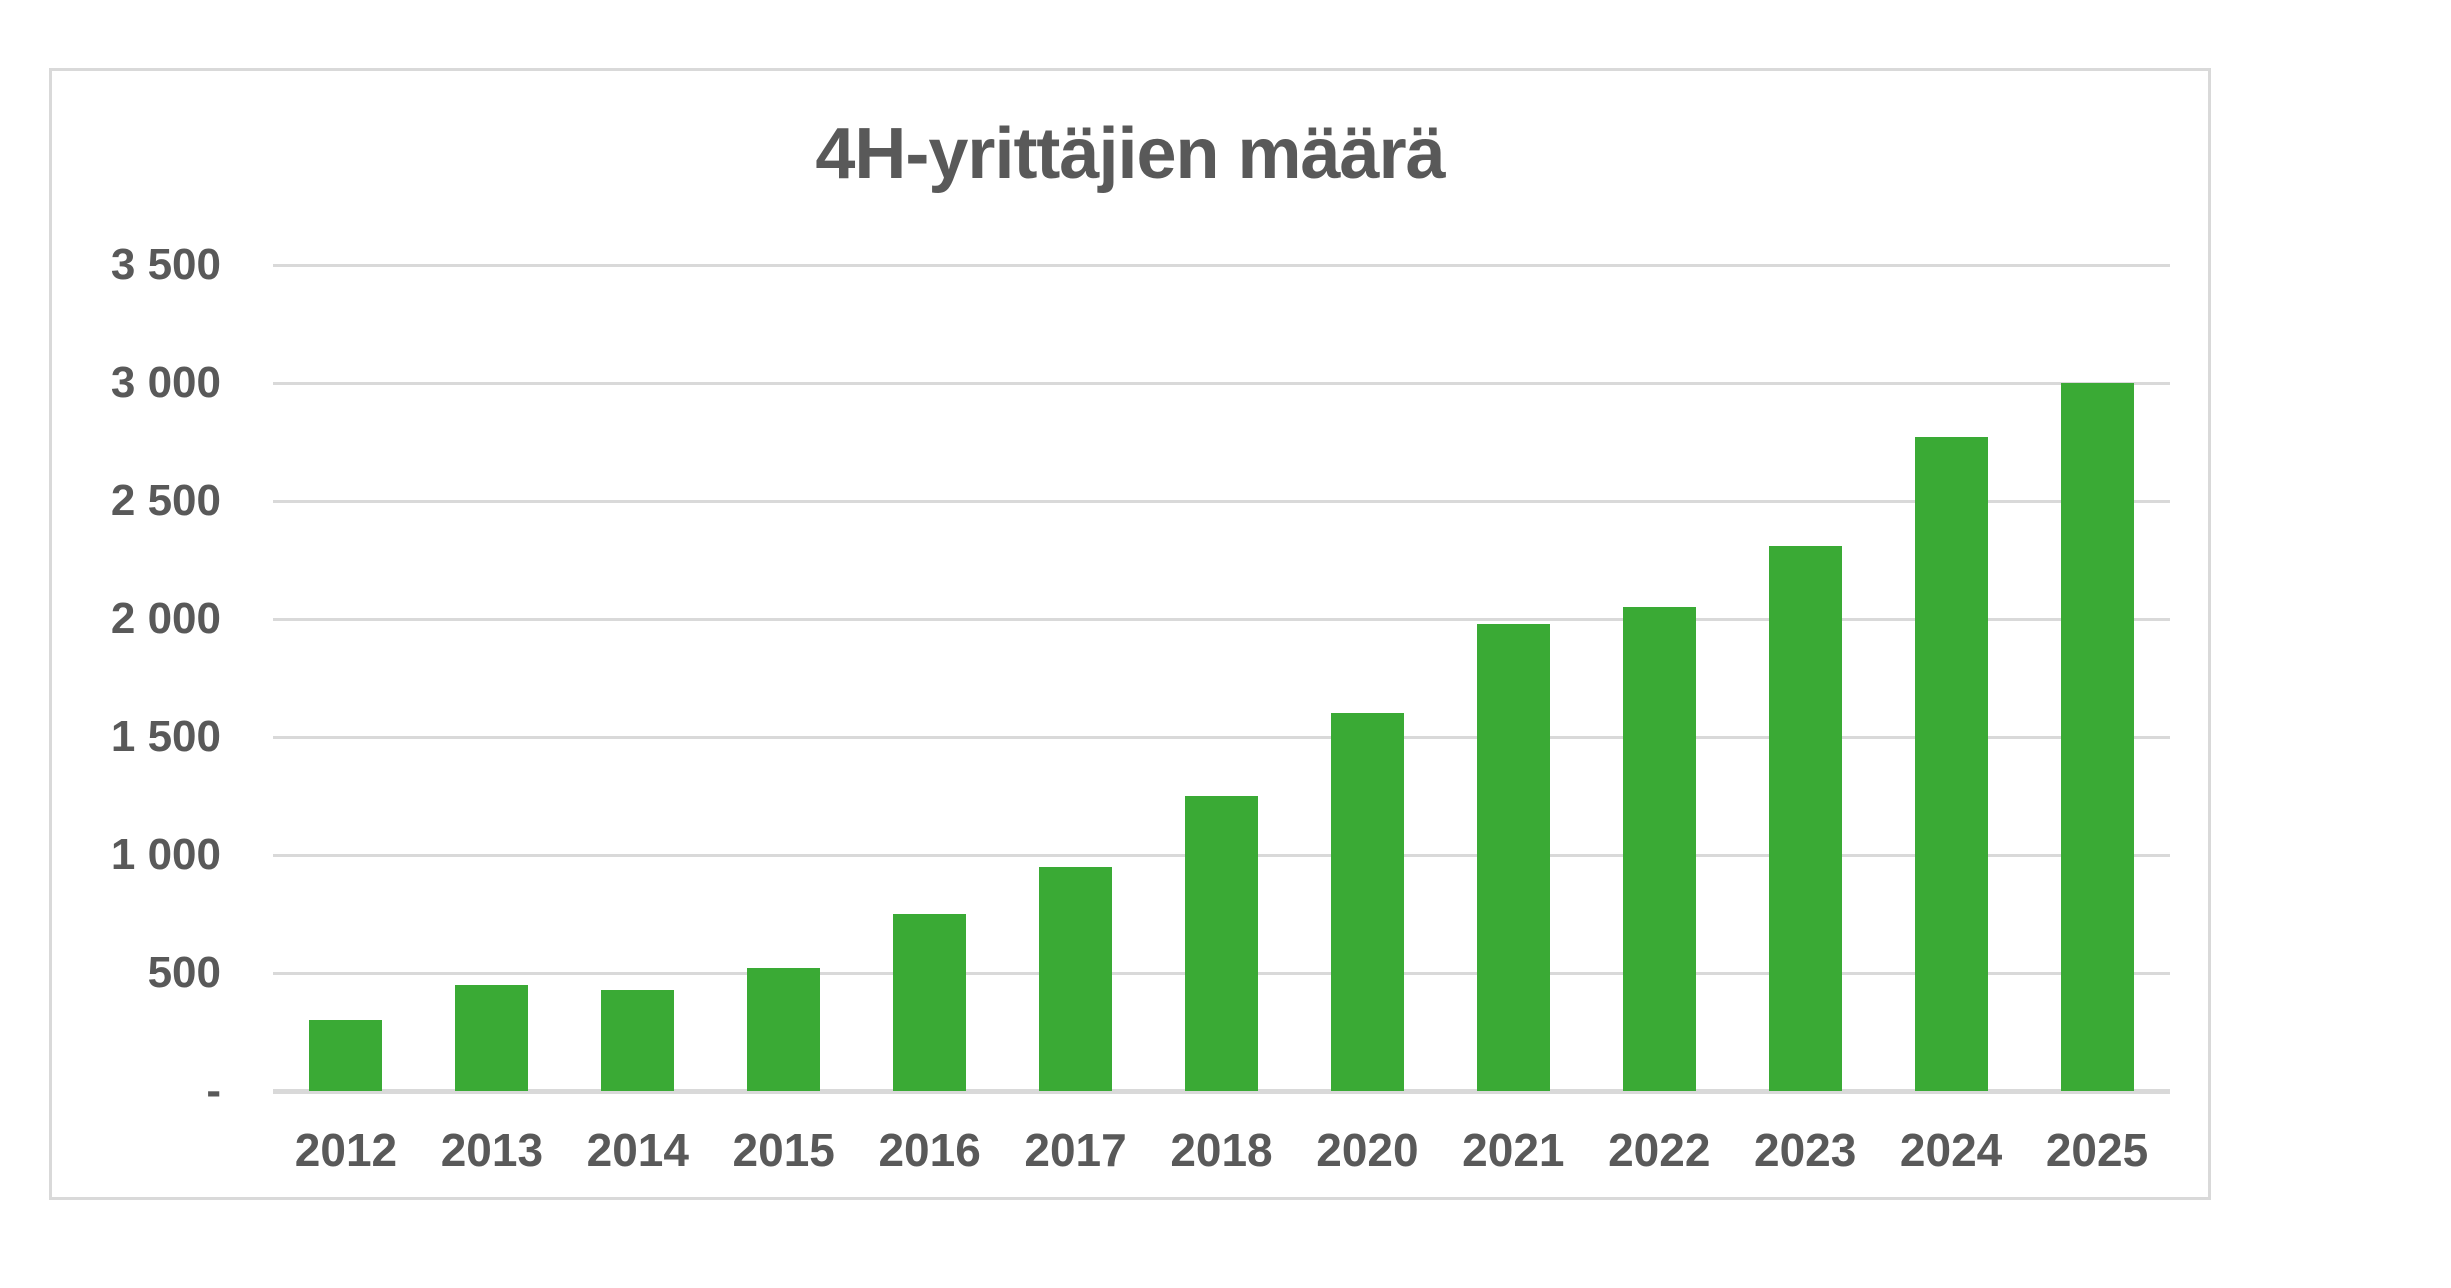 This screenshot has width=2451, height=1288. I want to click on x-tick-label-2016: 2016, so click(929, 1150).